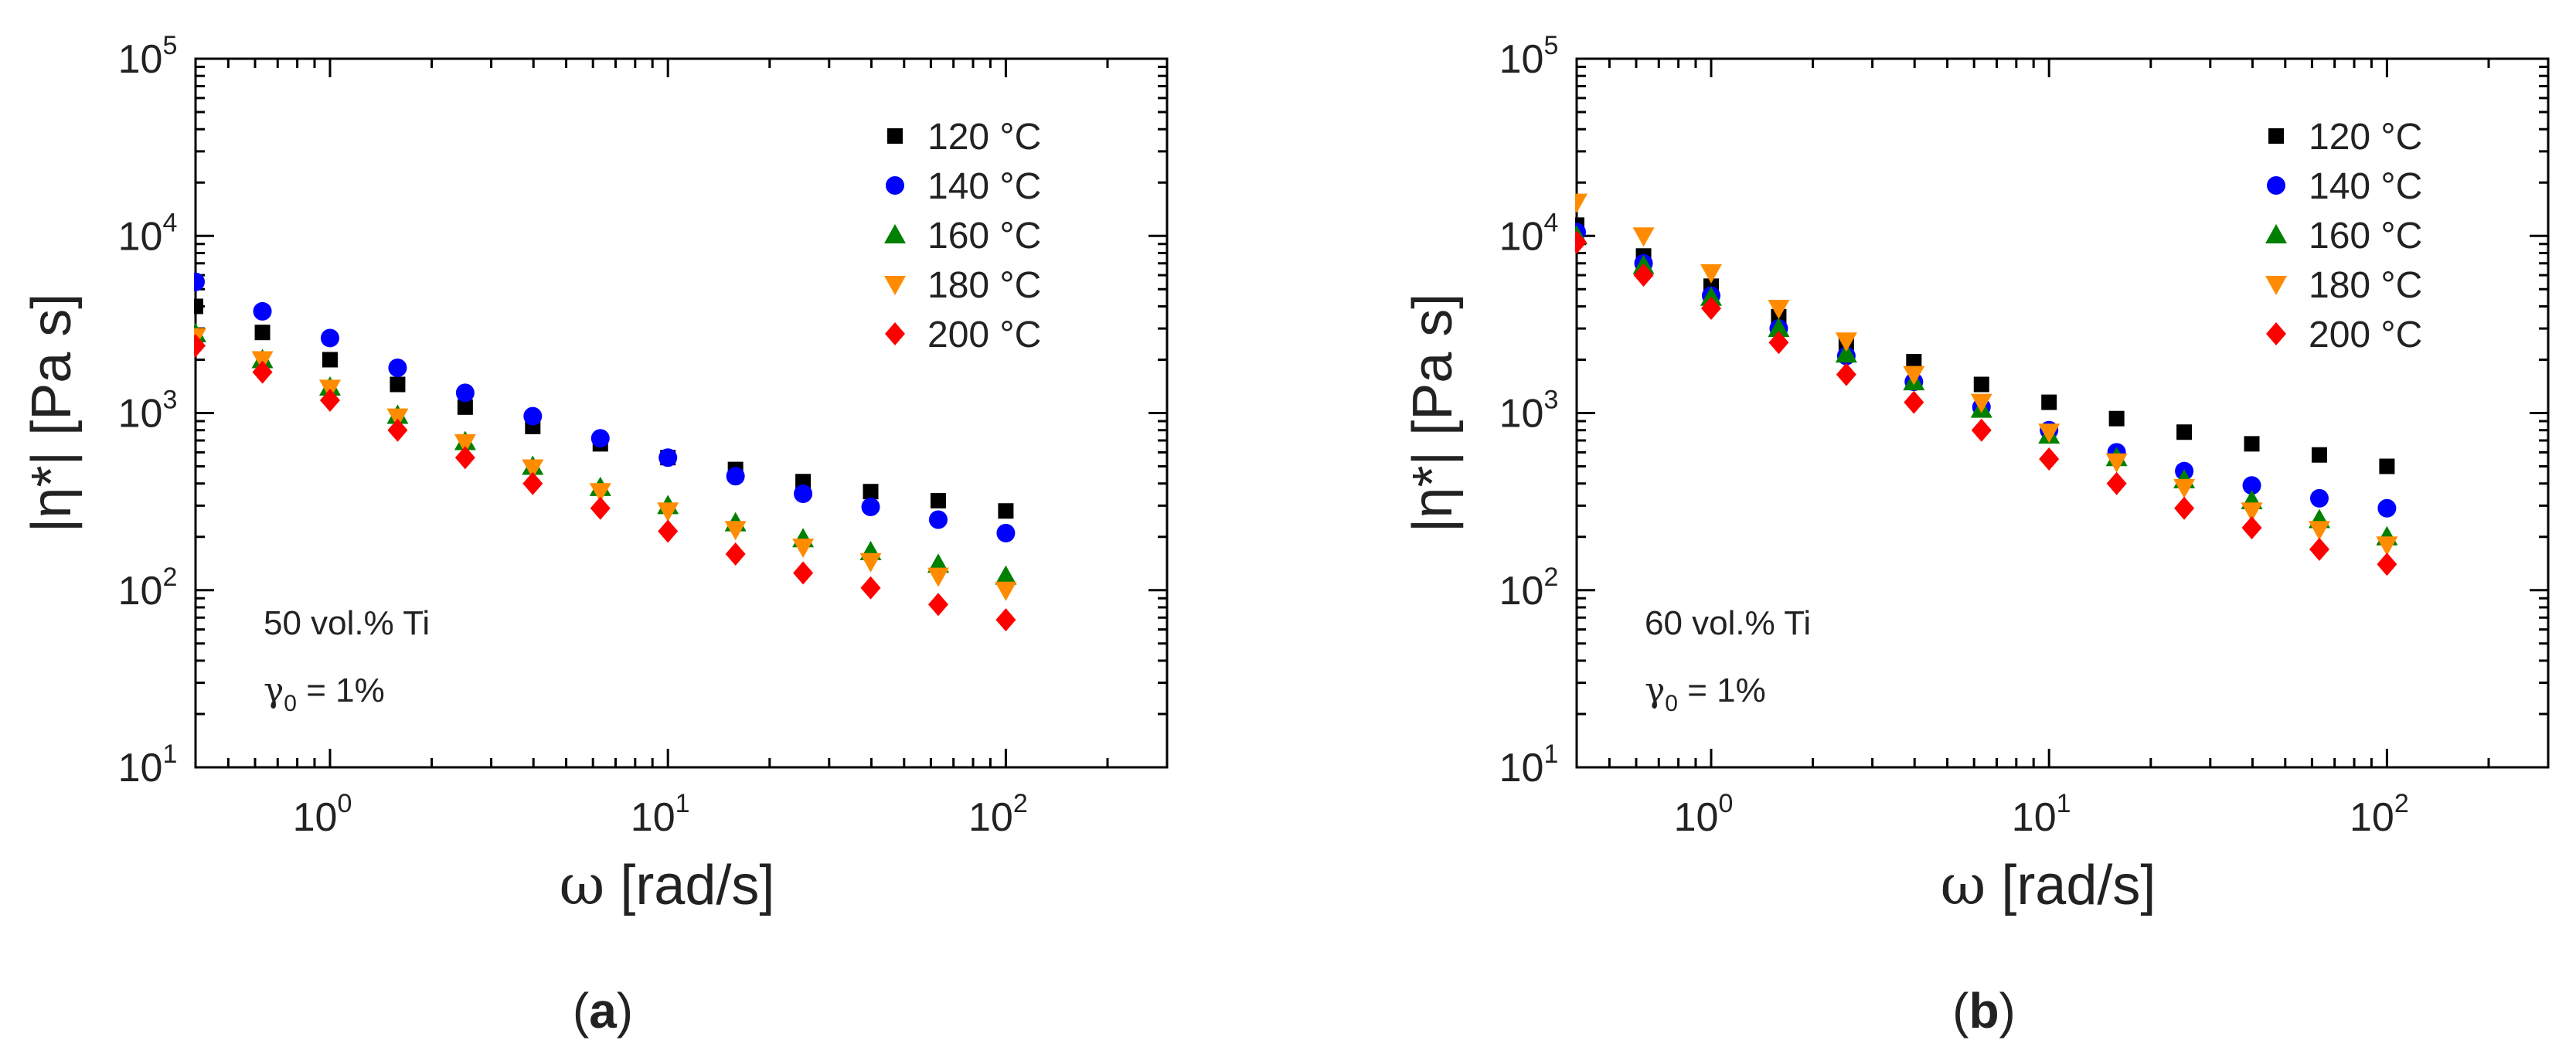  I want to click on panel-b-legend-label: 160 °C, so click(2365, 236).